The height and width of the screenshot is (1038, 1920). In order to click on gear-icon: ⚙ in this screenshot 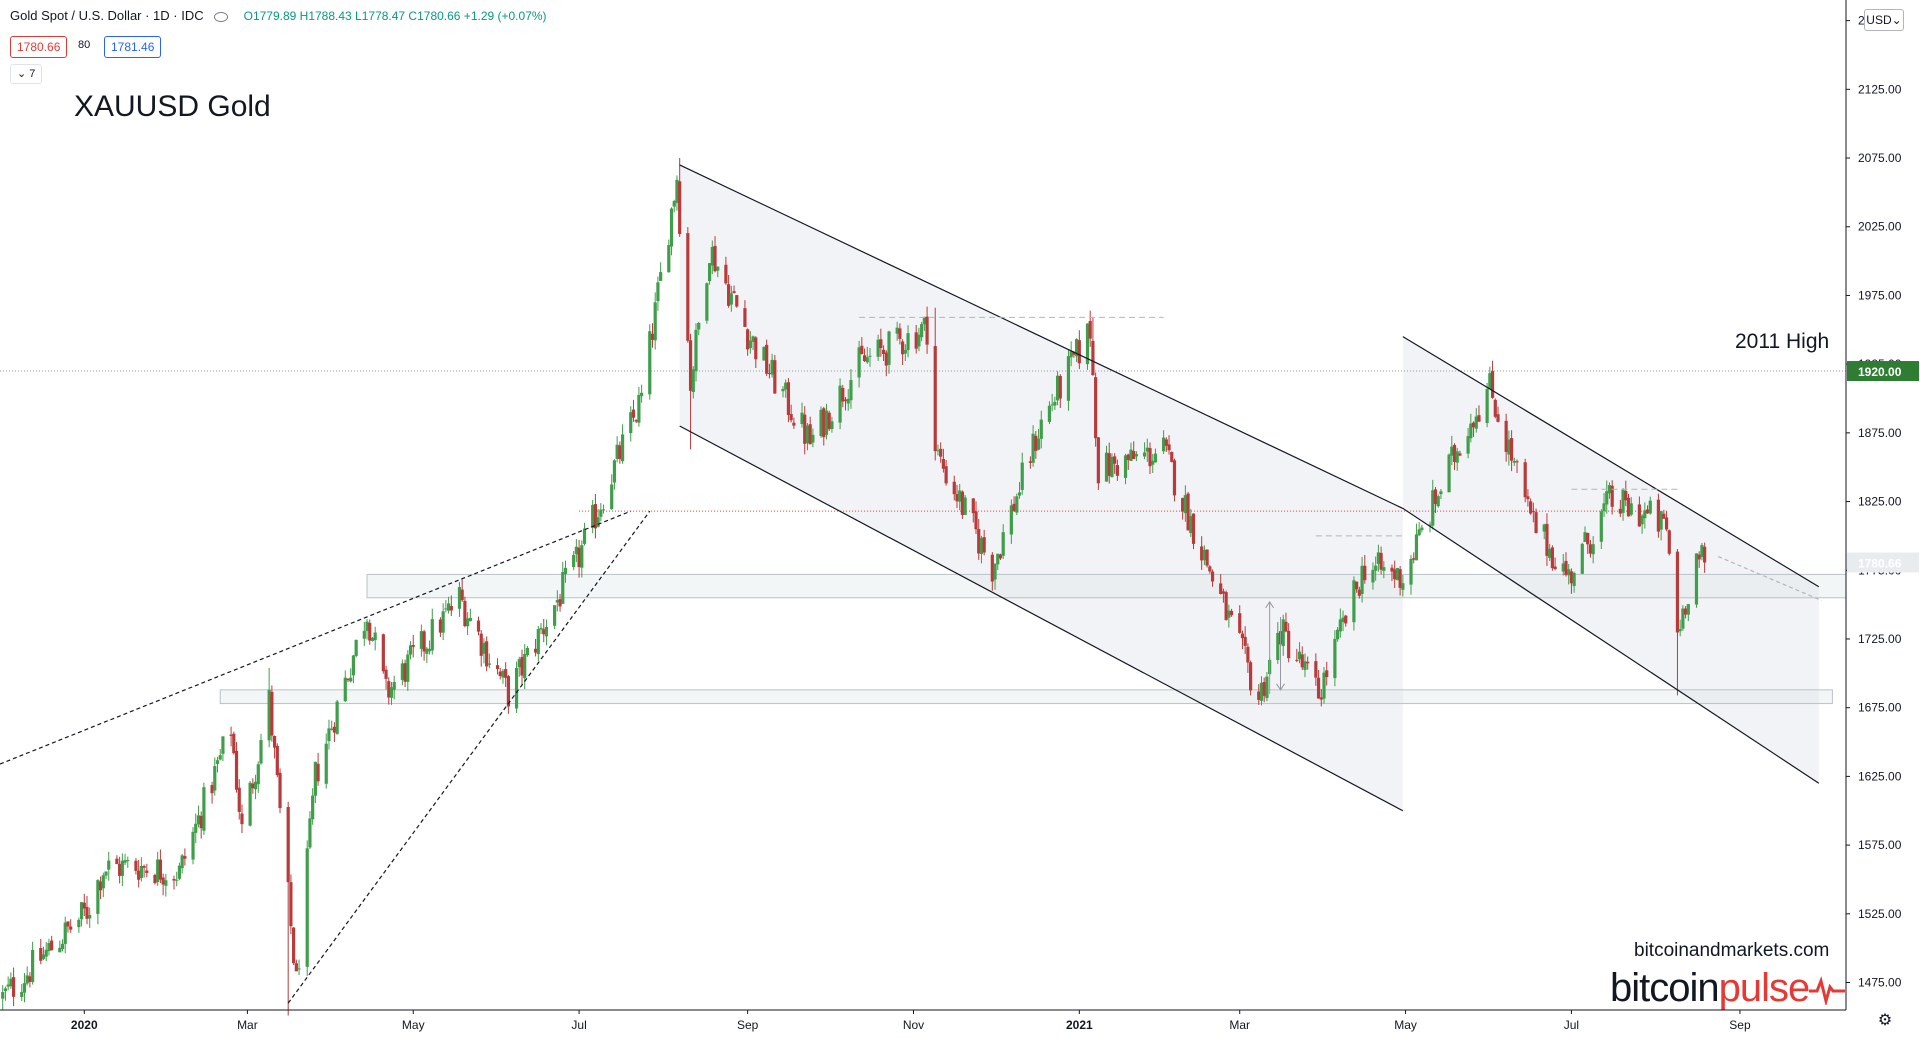, I will do `click(1885, 1020)`.